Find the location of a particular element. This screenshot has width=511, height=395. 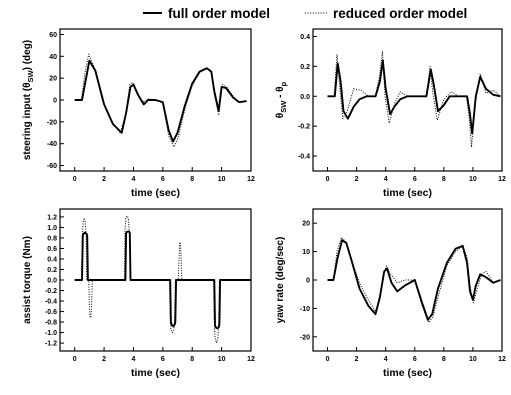

y-axis-label: assist torque (Nm) is located at coordinates (27, 280).